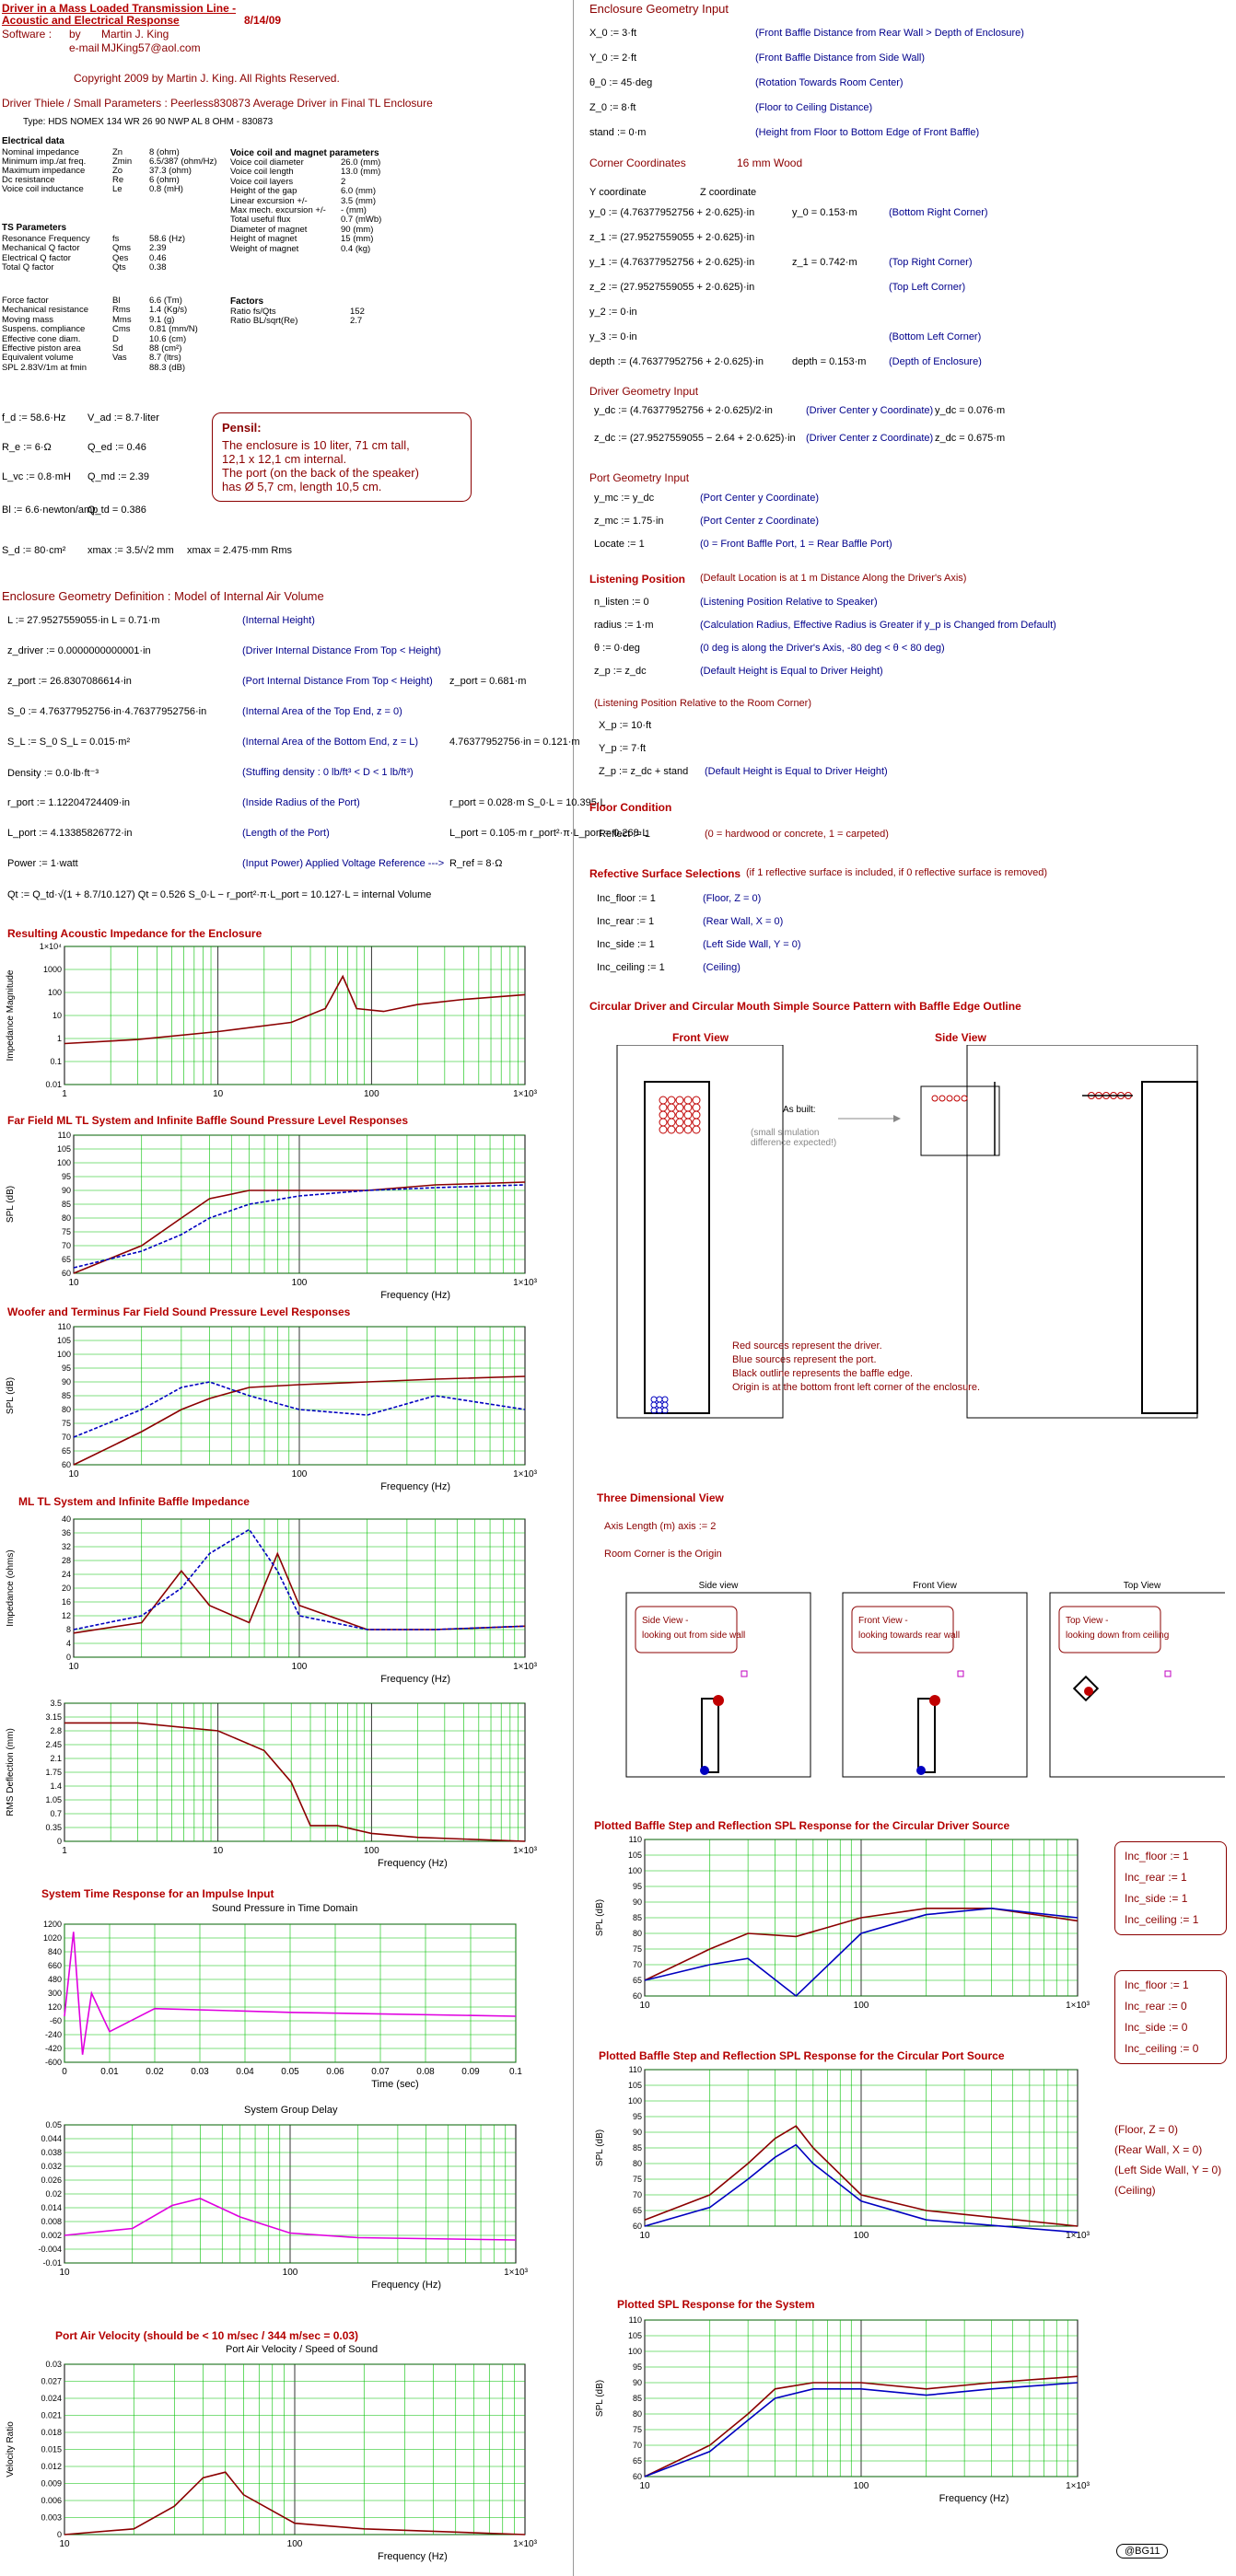 This screenshot has height=2576, width=1236. Describe the element at coordinates (53, 773) in the screenshot. I see `enclosure-cell: Density := 0.0·lb·ft⁻³` at that location.